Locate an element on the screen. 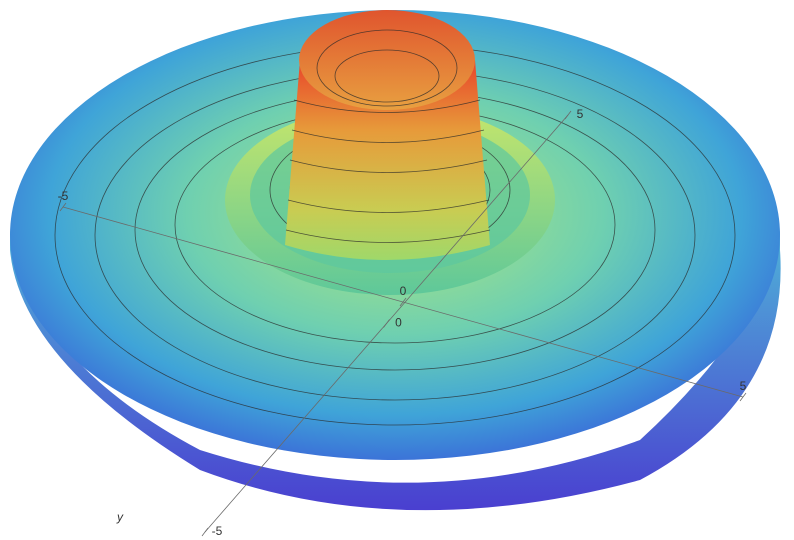  y-tick-label: -5 is located at coordinates (217, 531).